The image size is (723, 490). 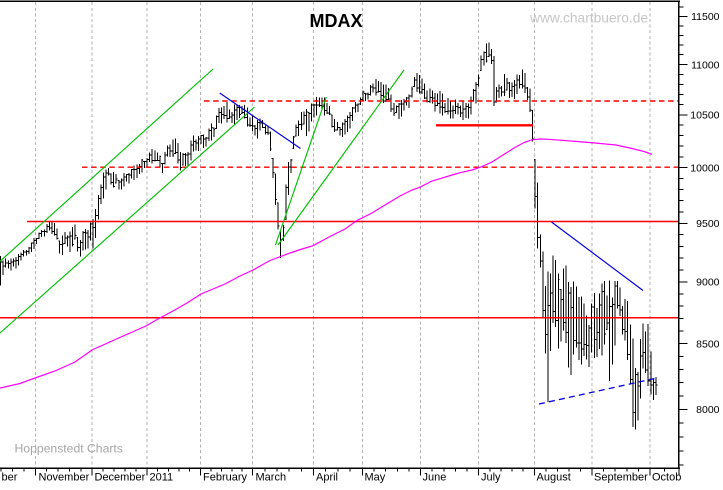 What do you see at coordinates (666, 478) in the screenshot?
I see `svg-text: Octob` at bounding box center [666, 478].